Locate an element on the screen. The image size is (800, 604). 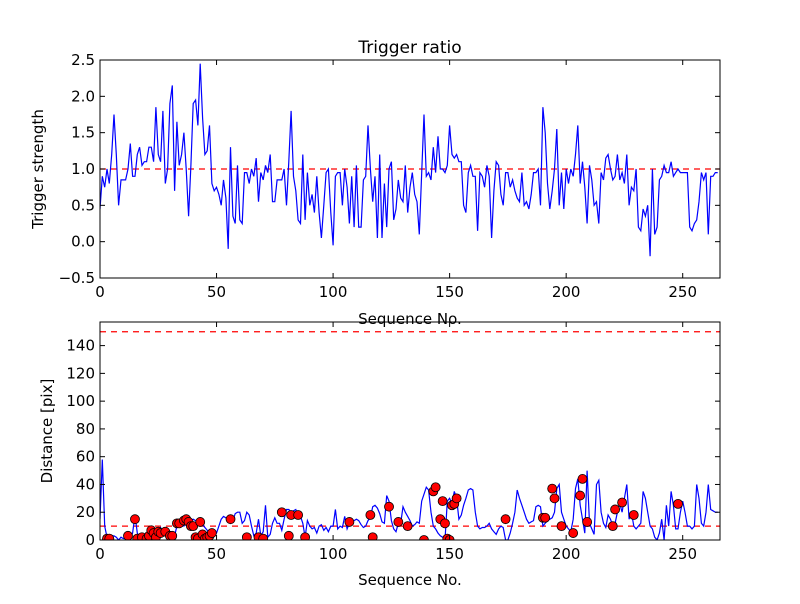
y-tick-label: −0.5 is located at coordinates (77, 278).